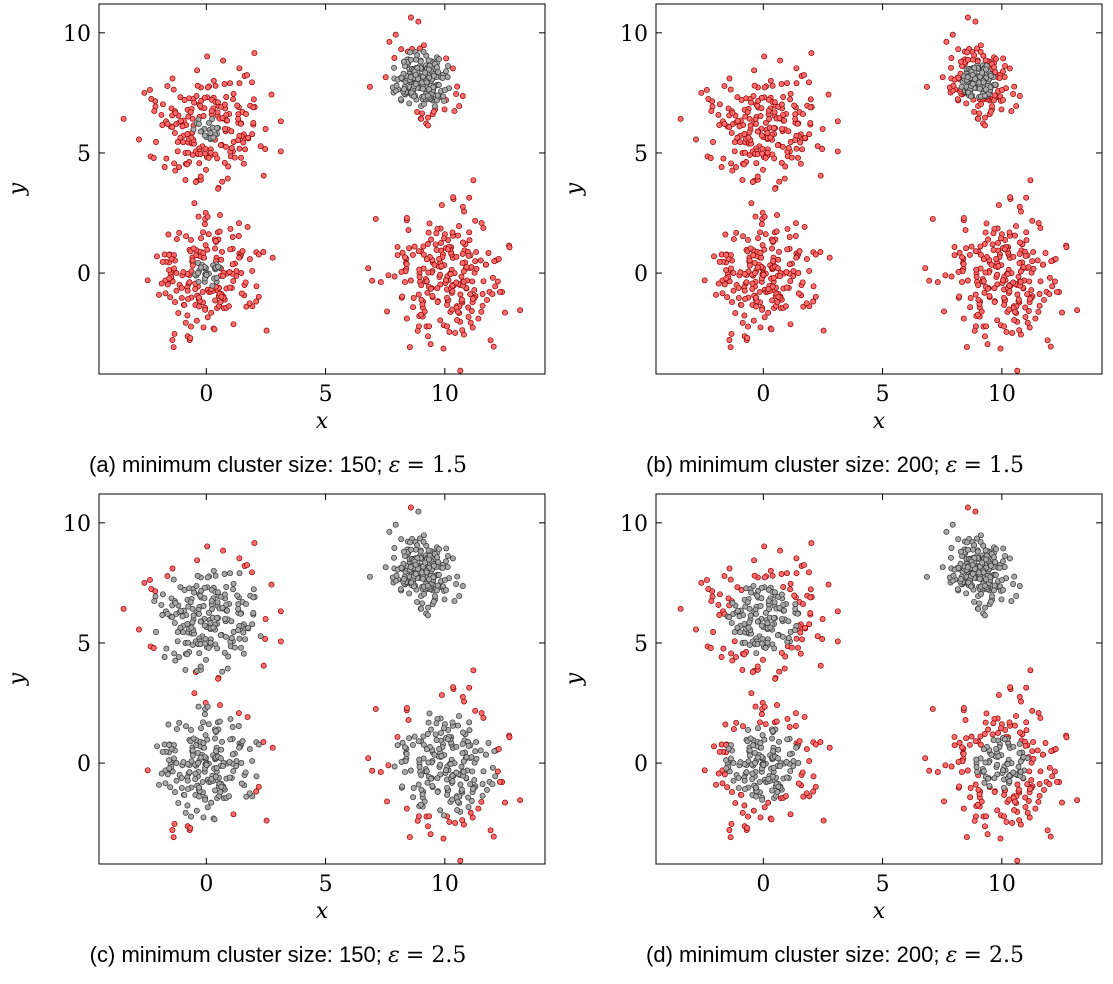 The image size is (1113, 984). What do you see at coordinates (763, 884) in the screenshot?
I see `x-tick-label: 0` at bounding box center [763, 884].